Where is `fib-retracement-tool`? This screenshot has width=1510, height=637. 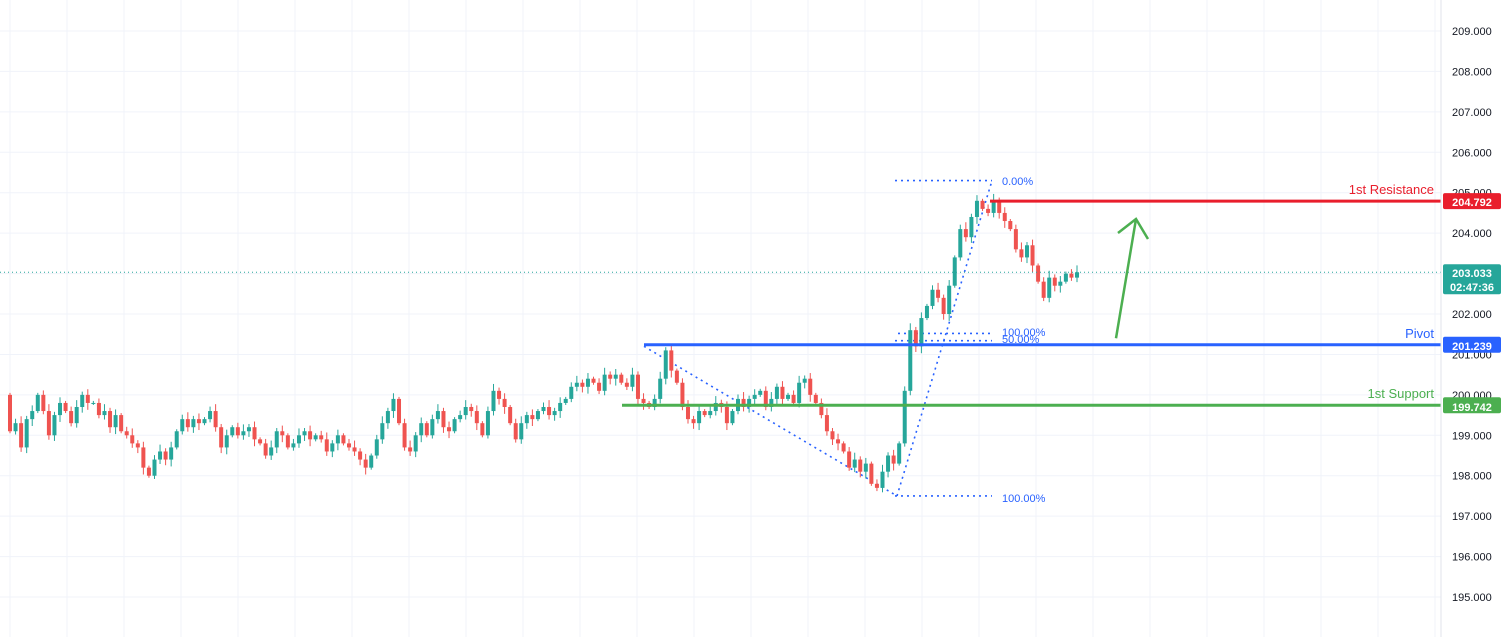 fib-retracement-tool is located at coordinates (818, 338).